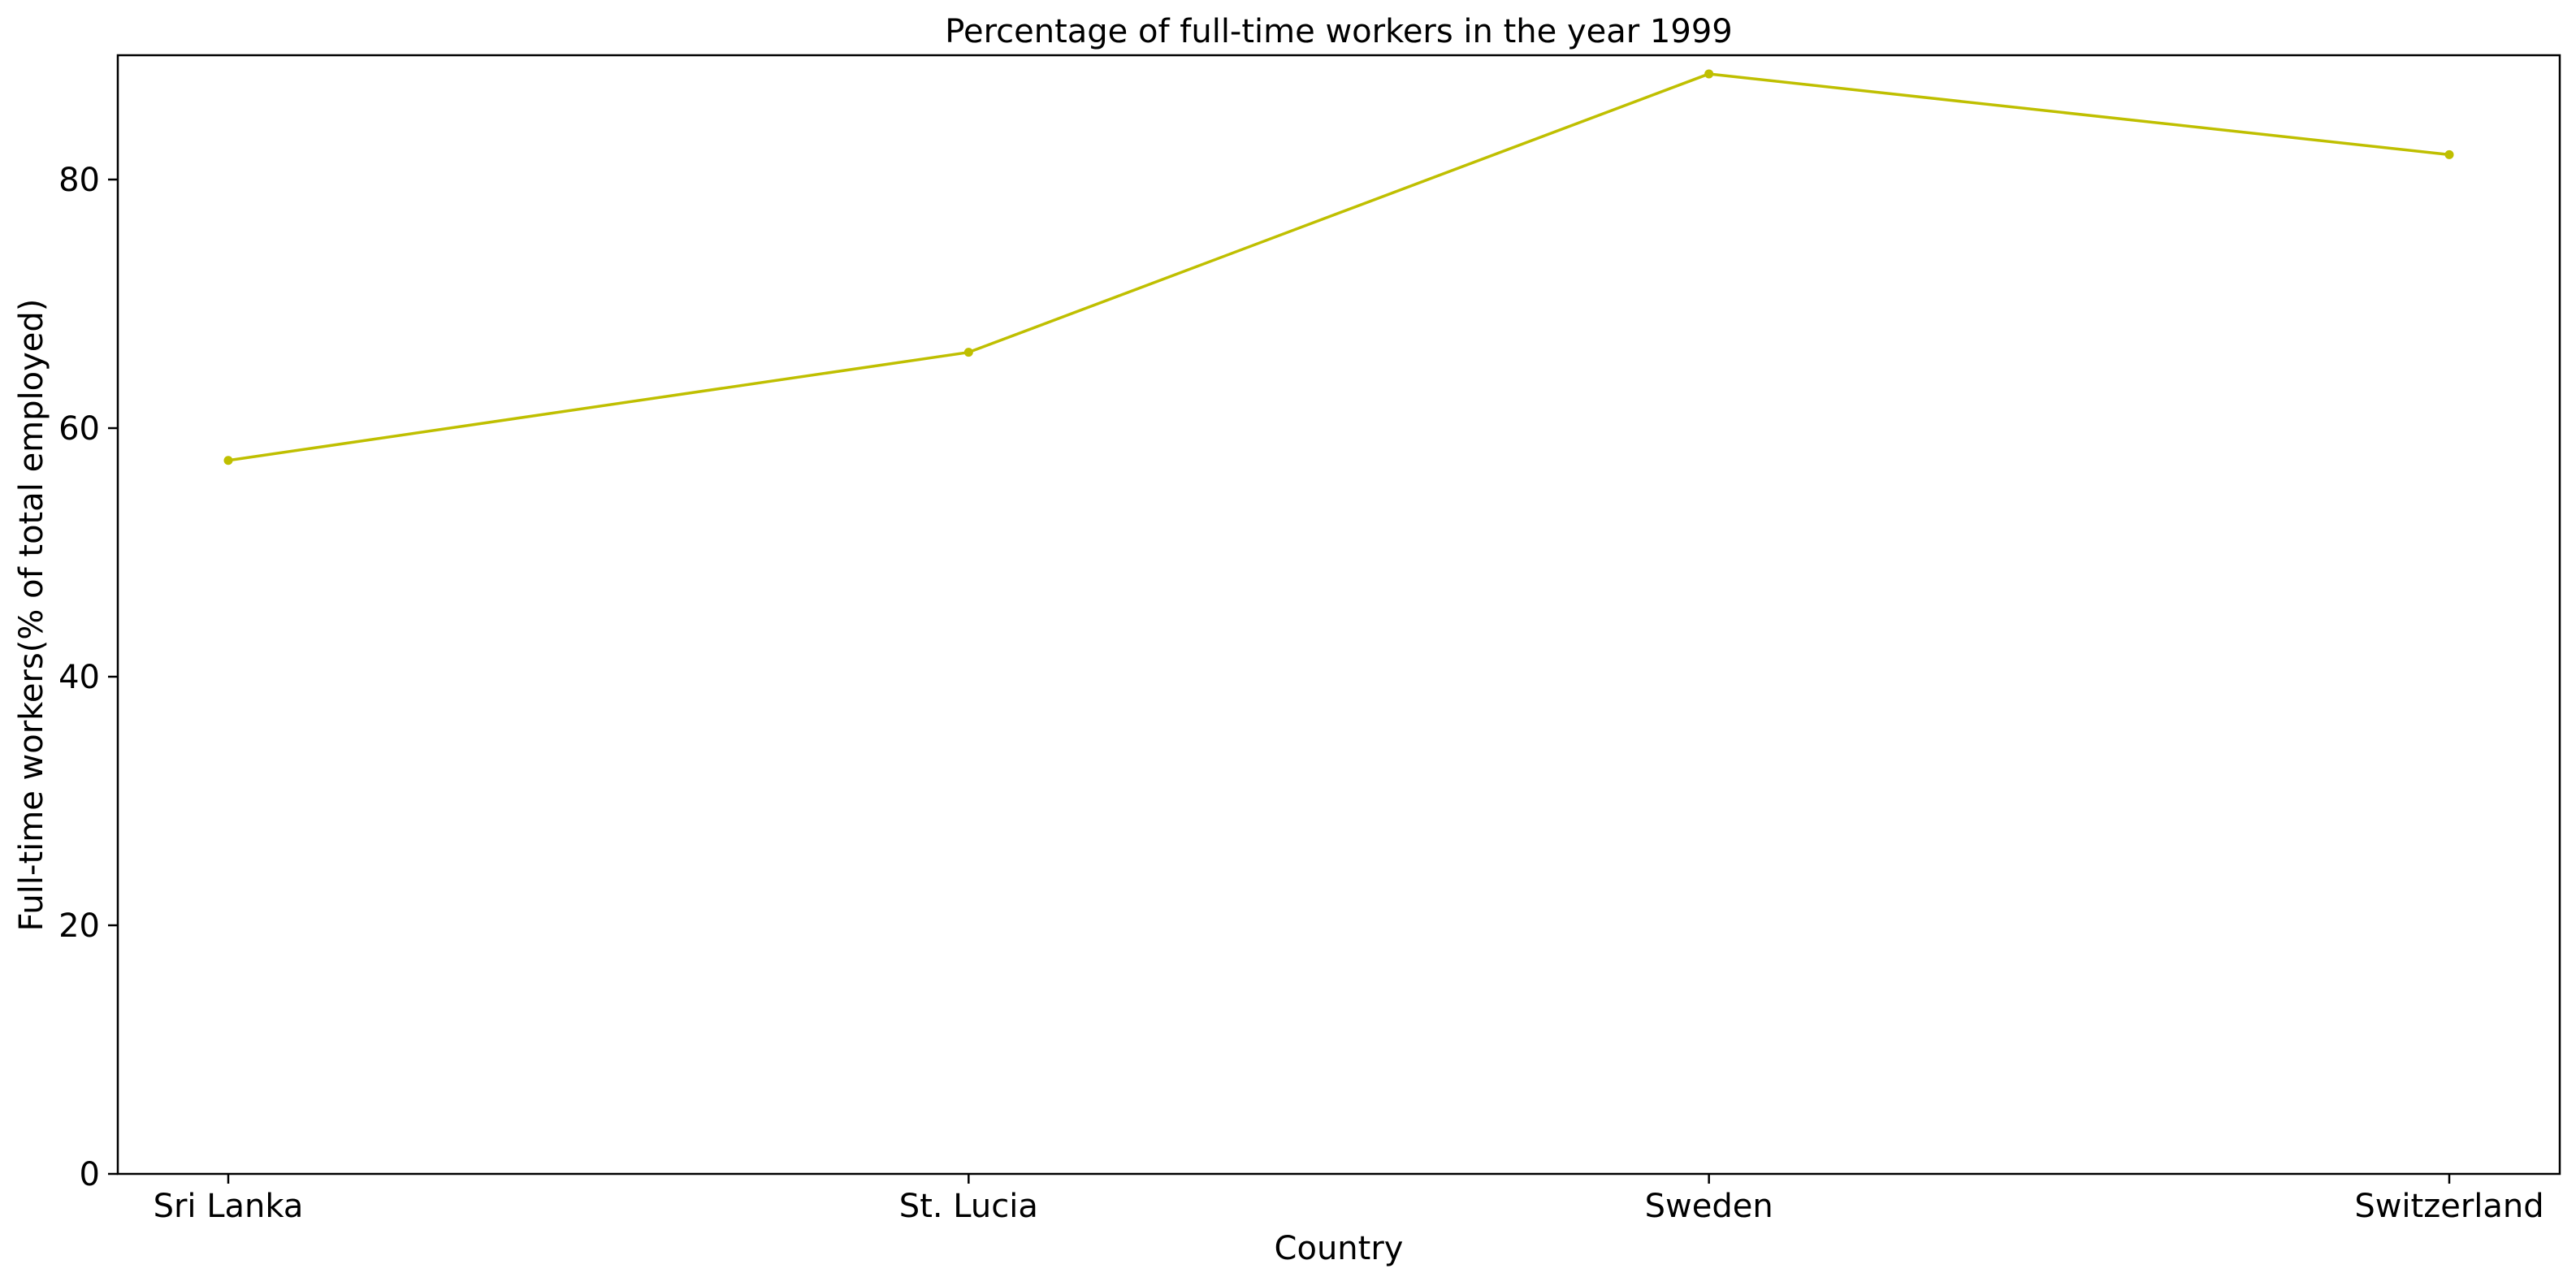  I want to click on y-axis-label: Full-time workers(% of total employed), so click(32, 616).